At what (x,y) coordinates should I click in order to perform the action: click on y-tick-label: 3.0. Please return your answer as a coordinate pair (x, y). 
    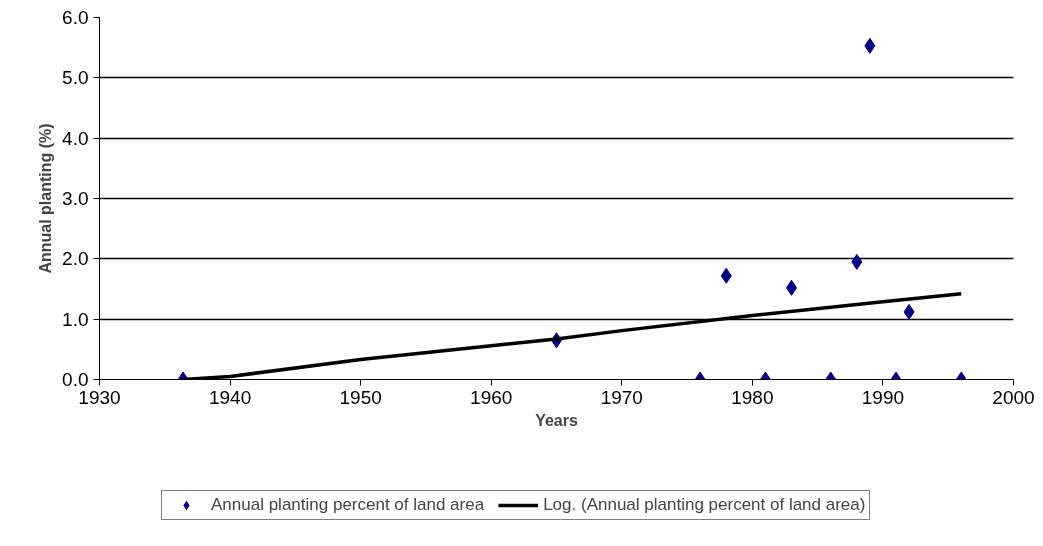
    Looking at the image, I should click on (75, 198).